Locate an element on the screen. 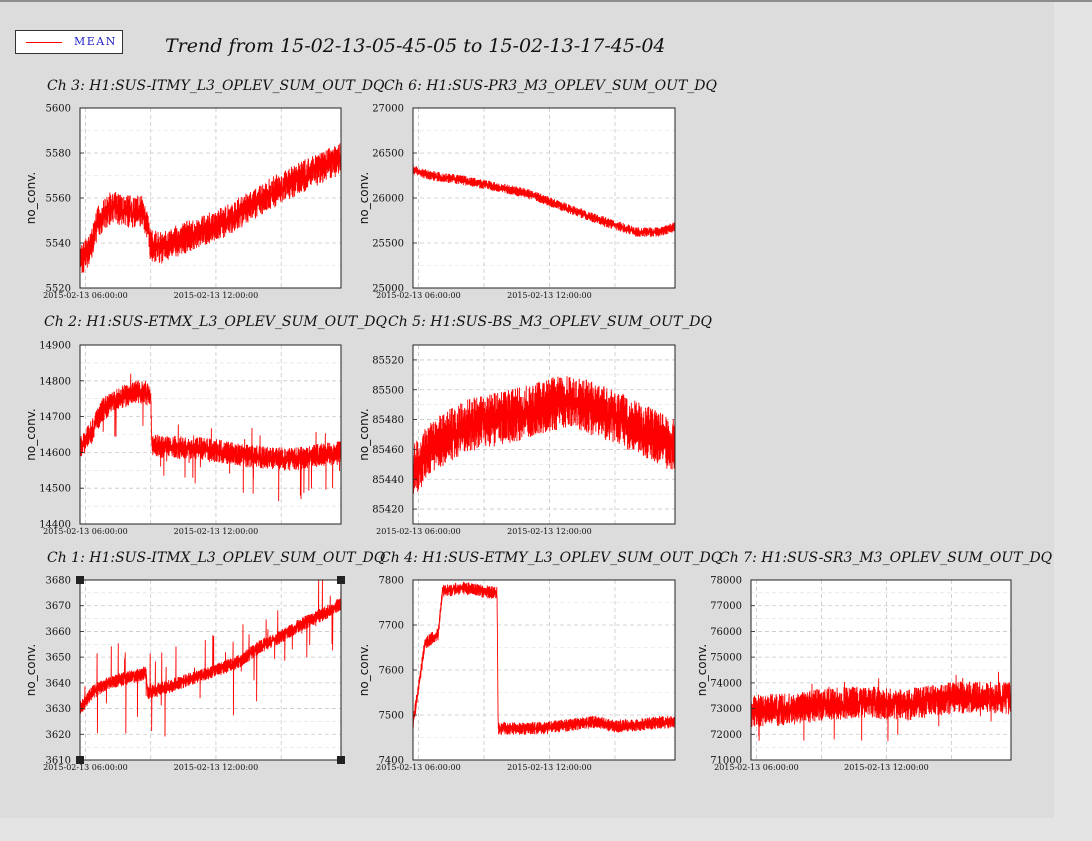  panel-title-ch2: Ch 2: H1:SUS-ETMX_L3_OPLEV_SUM_OUT_DQ is located at coordinates (215, 322).